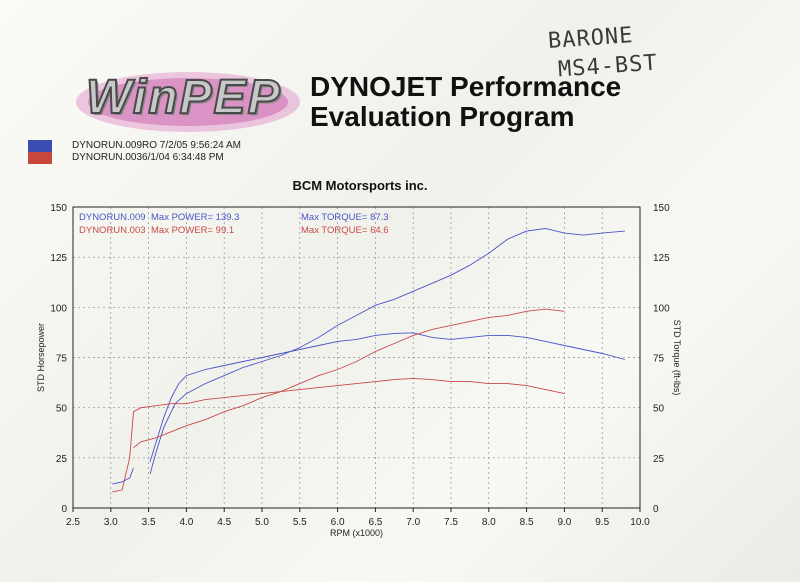 The height and width of the screenshot is (582, 800). Describe the element at coordinates (73, 522) in the screenshot. I see `x-tick-label: 2.5` at that location.